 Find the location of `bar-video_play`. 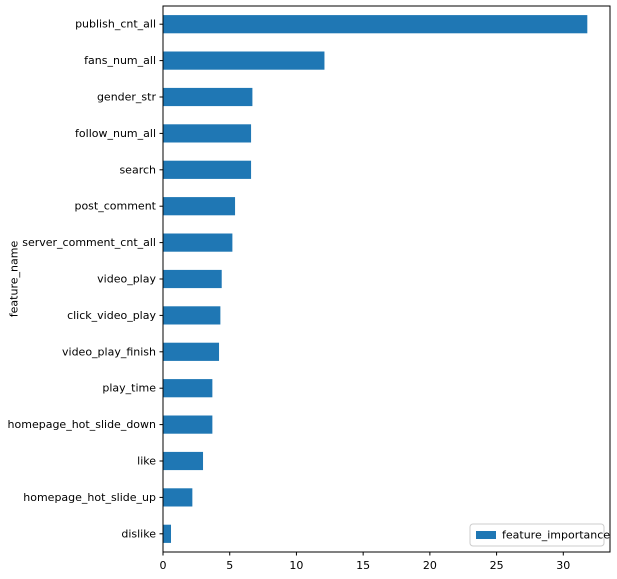

bar-video_play is located at coordinates (192, 279).